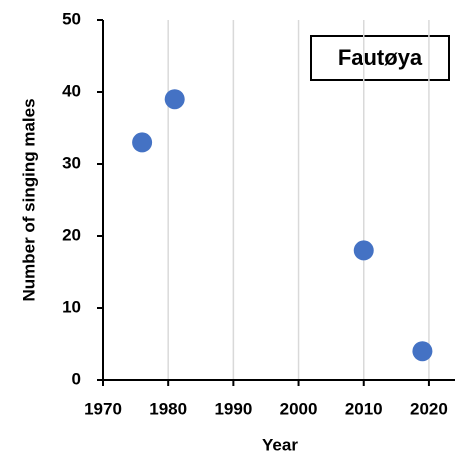 The image size is (457, 461). What do you see at coordinates (76, 378) in the screenshot?
I see `y-tick-label: 0` at bounding box center [76, 378].